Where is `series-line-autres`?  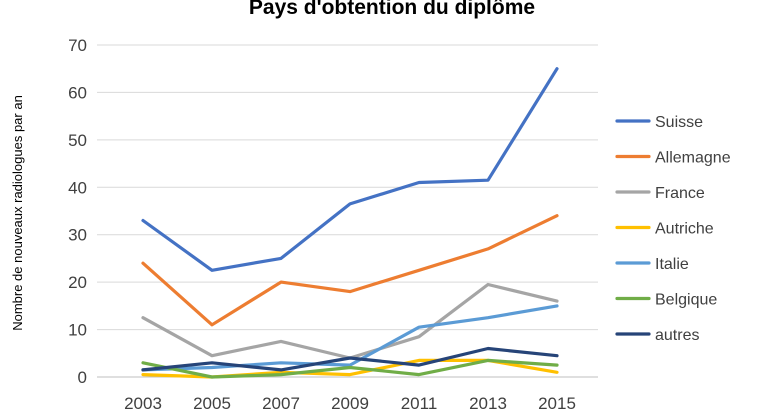
series-line-autres is located at coordinates (350, 359).